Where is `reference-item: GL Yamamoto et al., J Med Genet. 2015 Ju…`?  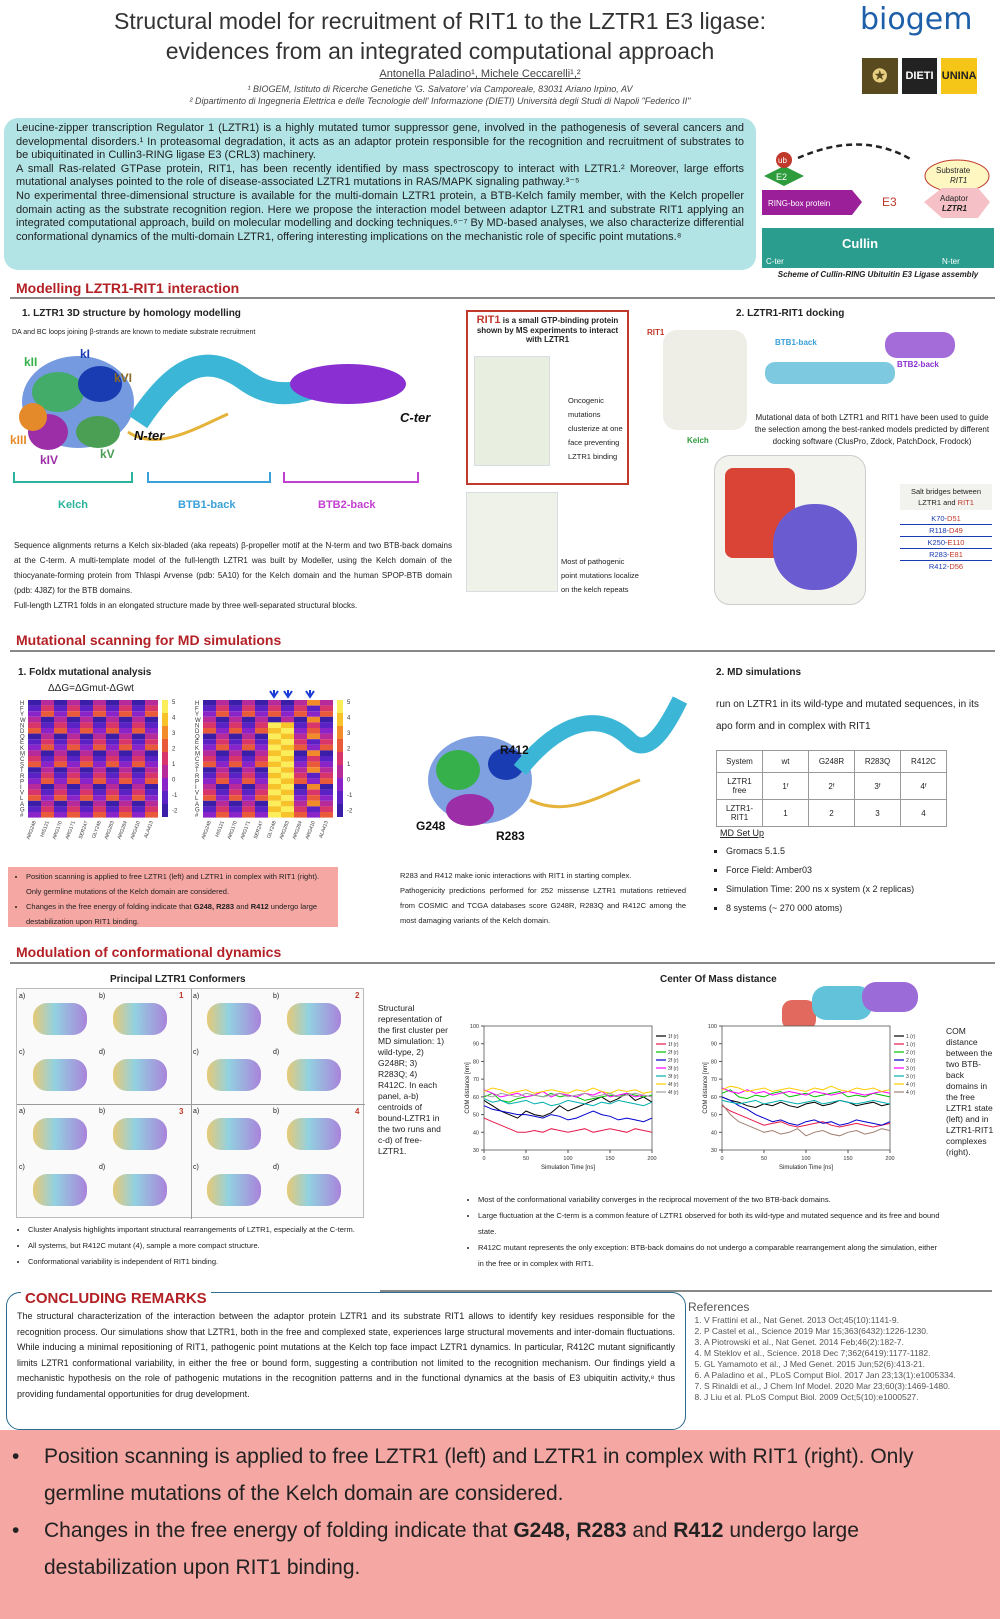 reference-item: GL Yamamoto et al., J Med Genet. 2015 Ju… is located at coordinates (850, 1364).